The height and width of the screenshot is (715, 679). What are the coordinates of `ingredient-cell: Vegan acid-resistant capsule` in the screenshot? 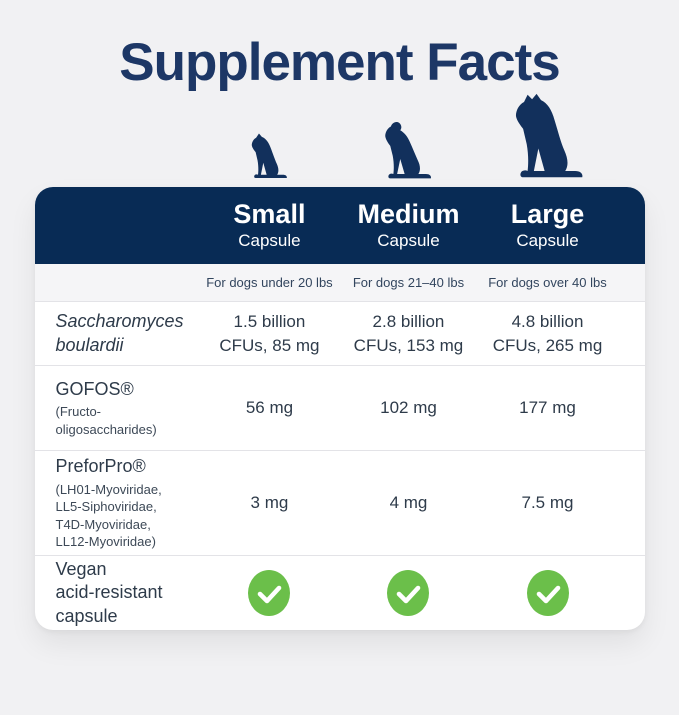 It's located at (117, 593).